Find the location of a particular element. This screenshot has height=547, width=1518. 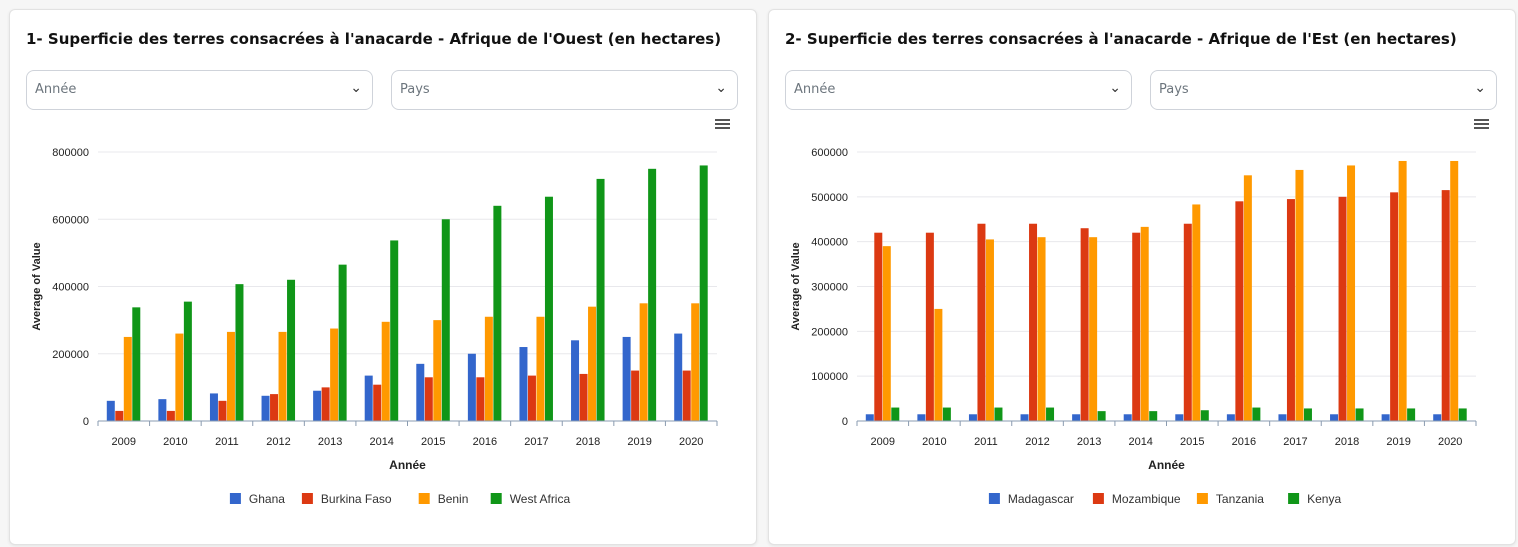

legend-label: Benin is located at coordinates (453, 499).